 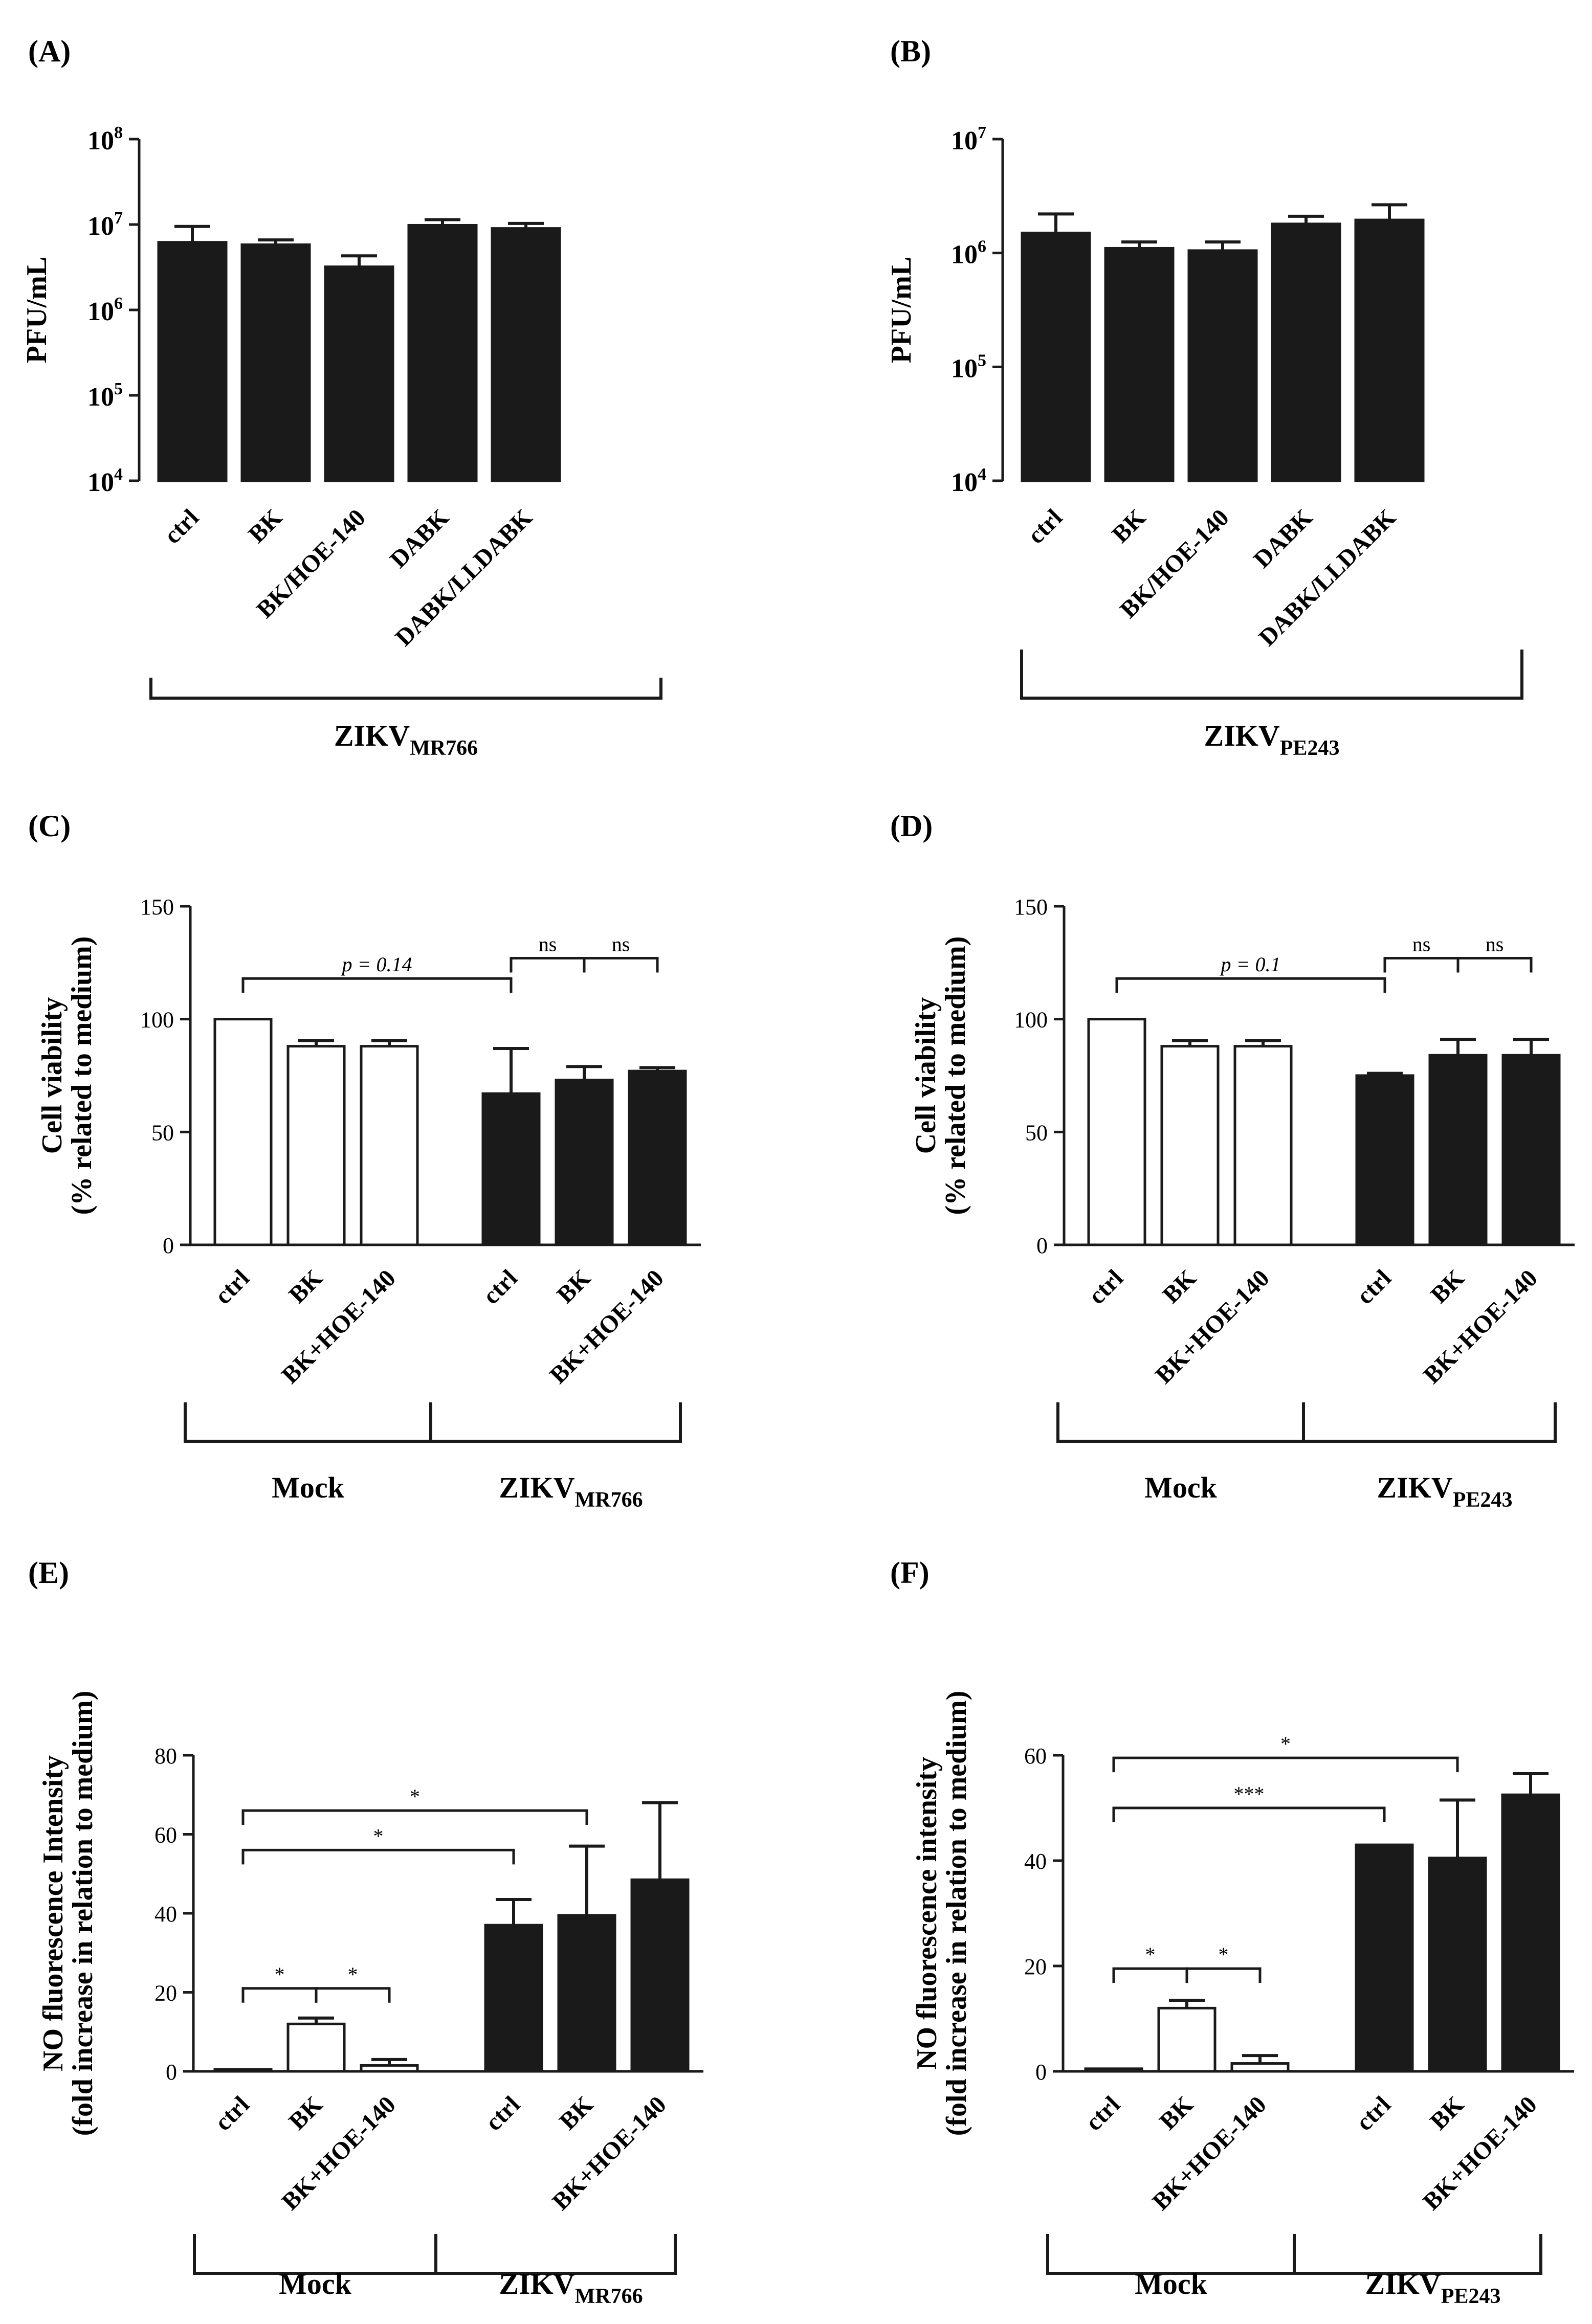 I want to click on y-tick-label: 107, so click(x=105, y=225).